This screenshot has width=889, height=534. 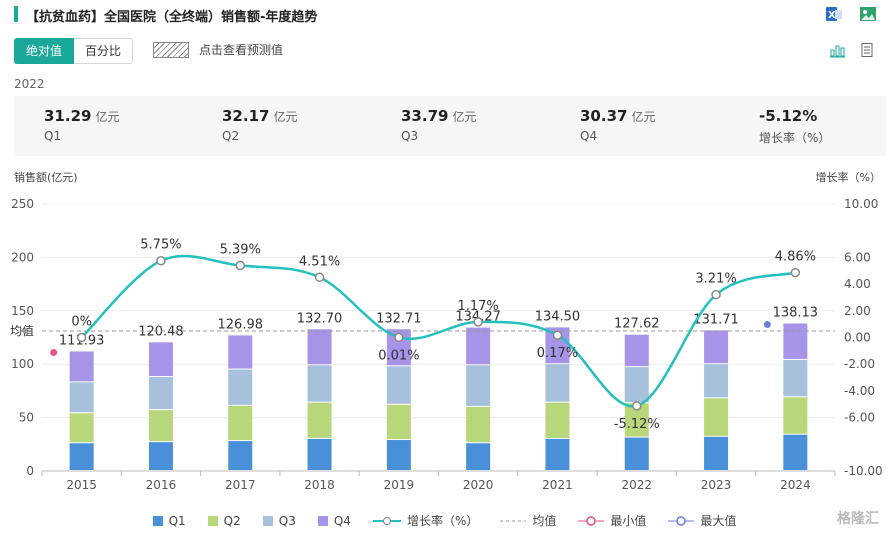 I want to click on legend-item-growth: 增长率（%）, so click(x=425, y=520).